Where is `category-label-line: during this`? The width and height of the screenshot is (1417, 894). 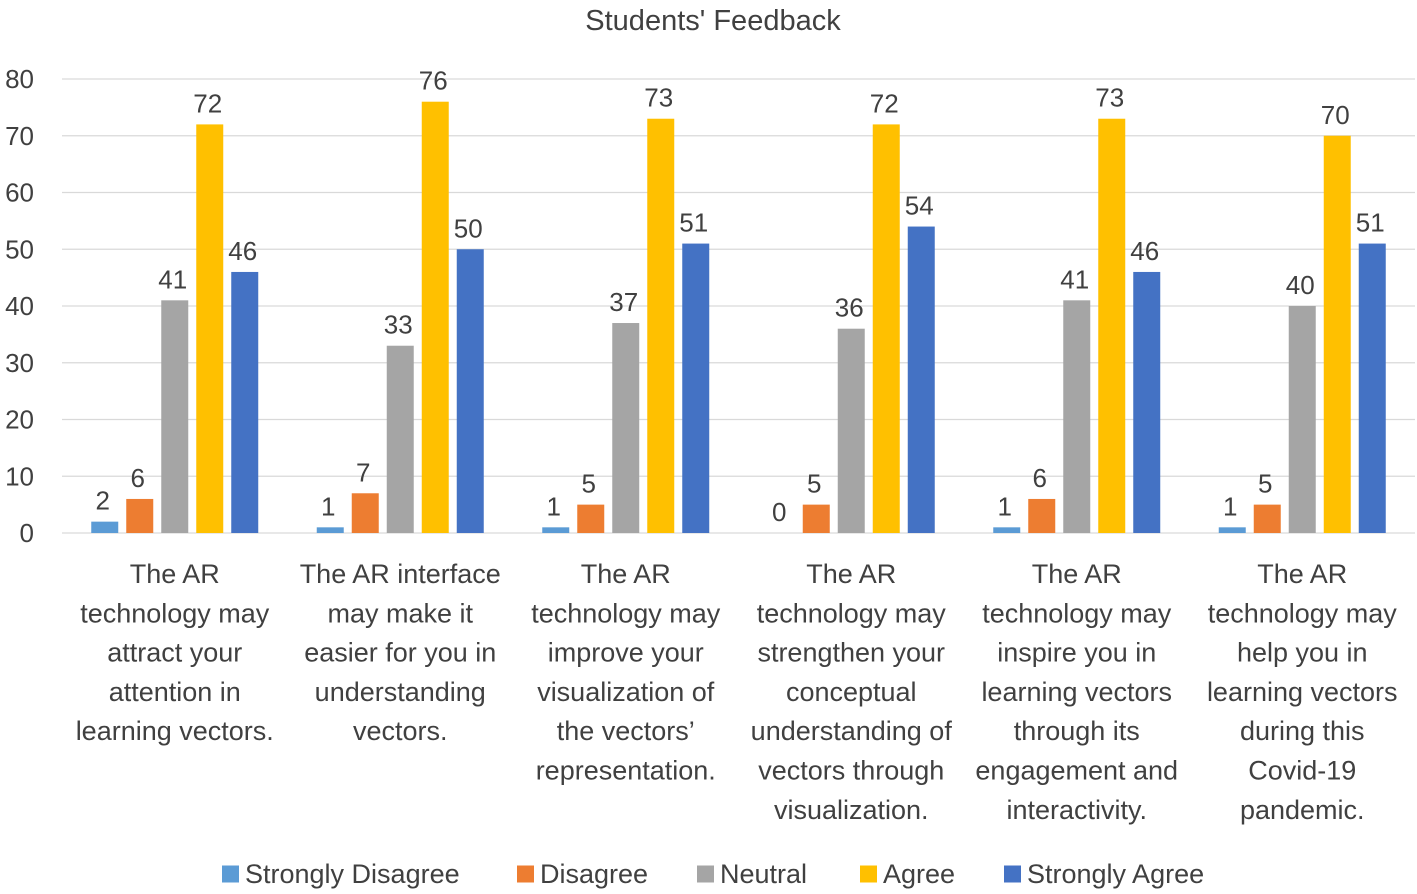 category-label-line: during this is located at coordinates (1302, 731).